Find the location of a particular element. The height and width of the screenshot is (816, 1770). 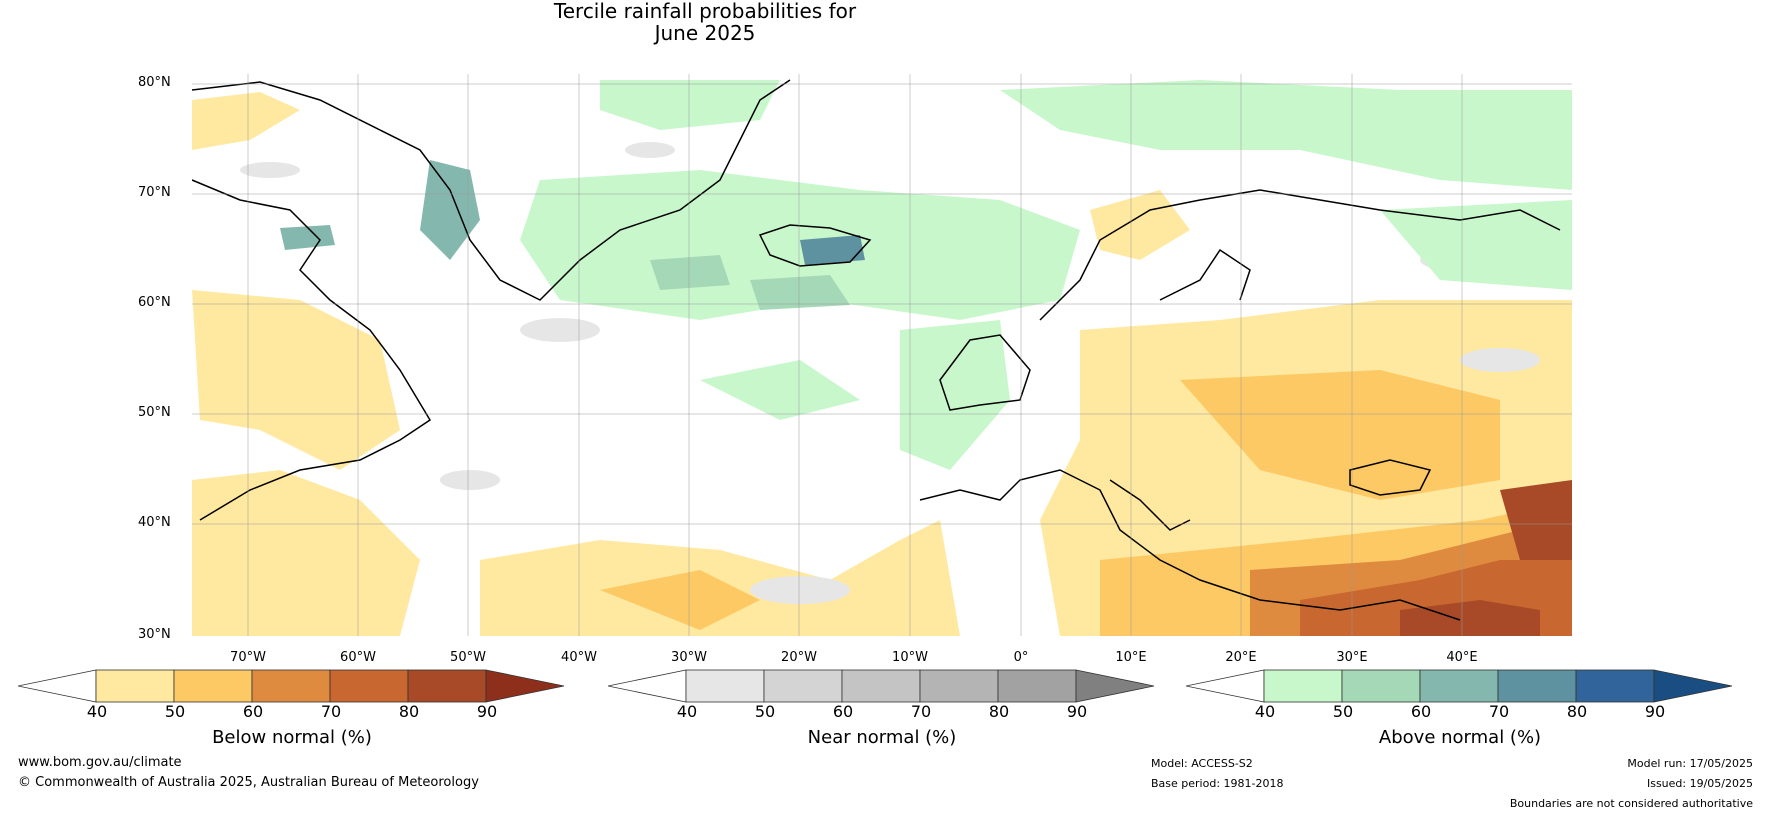

below-tick: 60 is located at coordinates (253, 711).